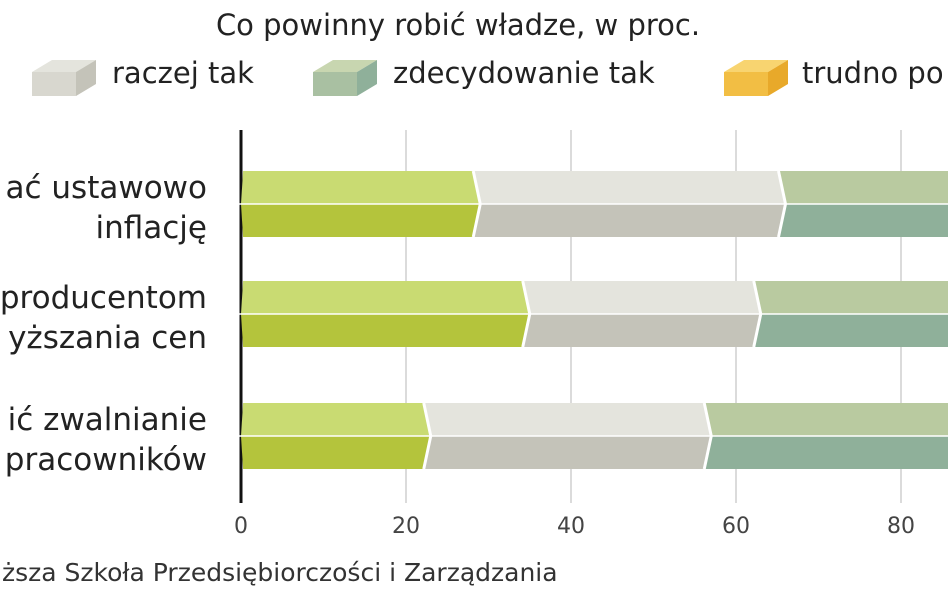 The height and width of the screenshot is (593, 948). Describe the element at coordinates (736, 526) in the screenshot. I see `x-tick-label: 60` at that location.